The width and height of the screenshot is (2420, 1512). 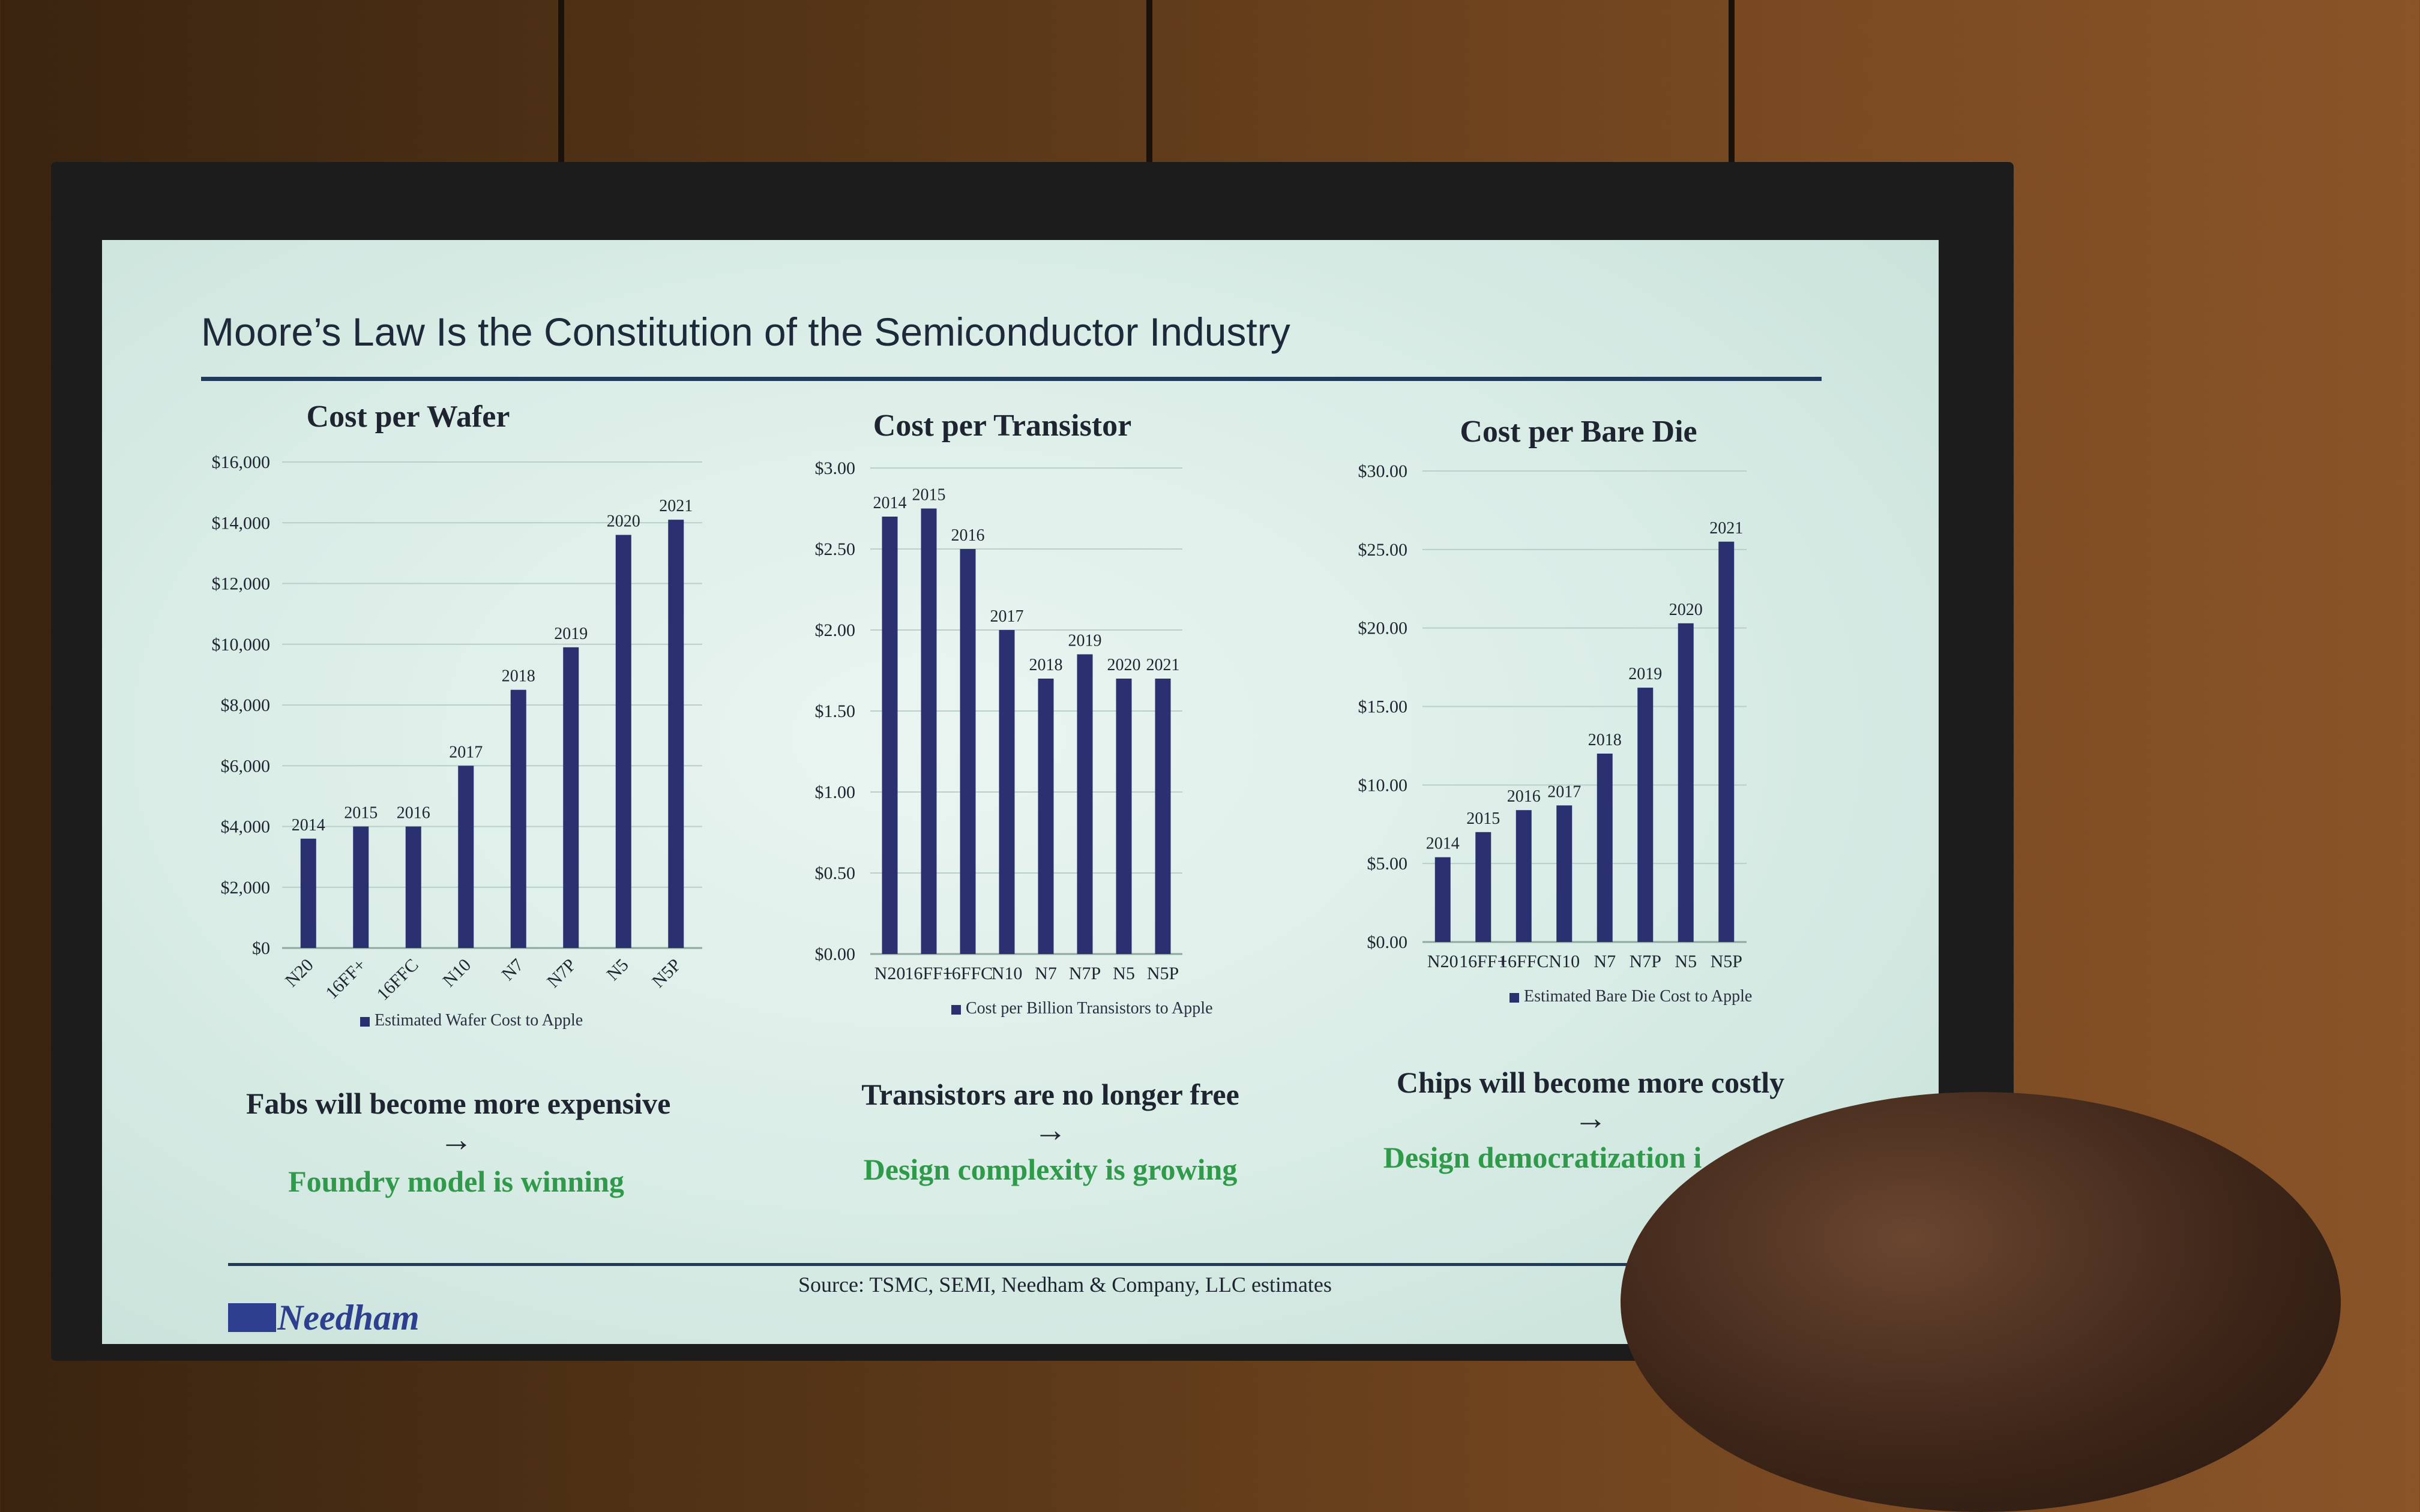 What do you see at coordinates (241, 523) in the screenshot?
I see `y-tick-label: $14,000` at bounding box center [241, 523].